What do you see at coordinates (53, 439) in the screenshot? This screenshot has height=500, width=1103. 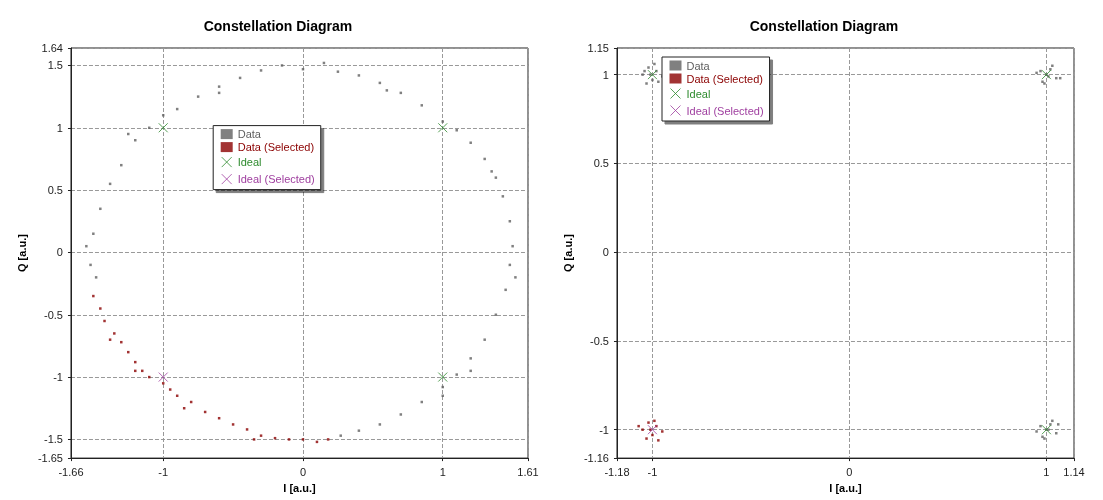 I see `y-tick-label: -1.5` at bounding box center [53, 439].